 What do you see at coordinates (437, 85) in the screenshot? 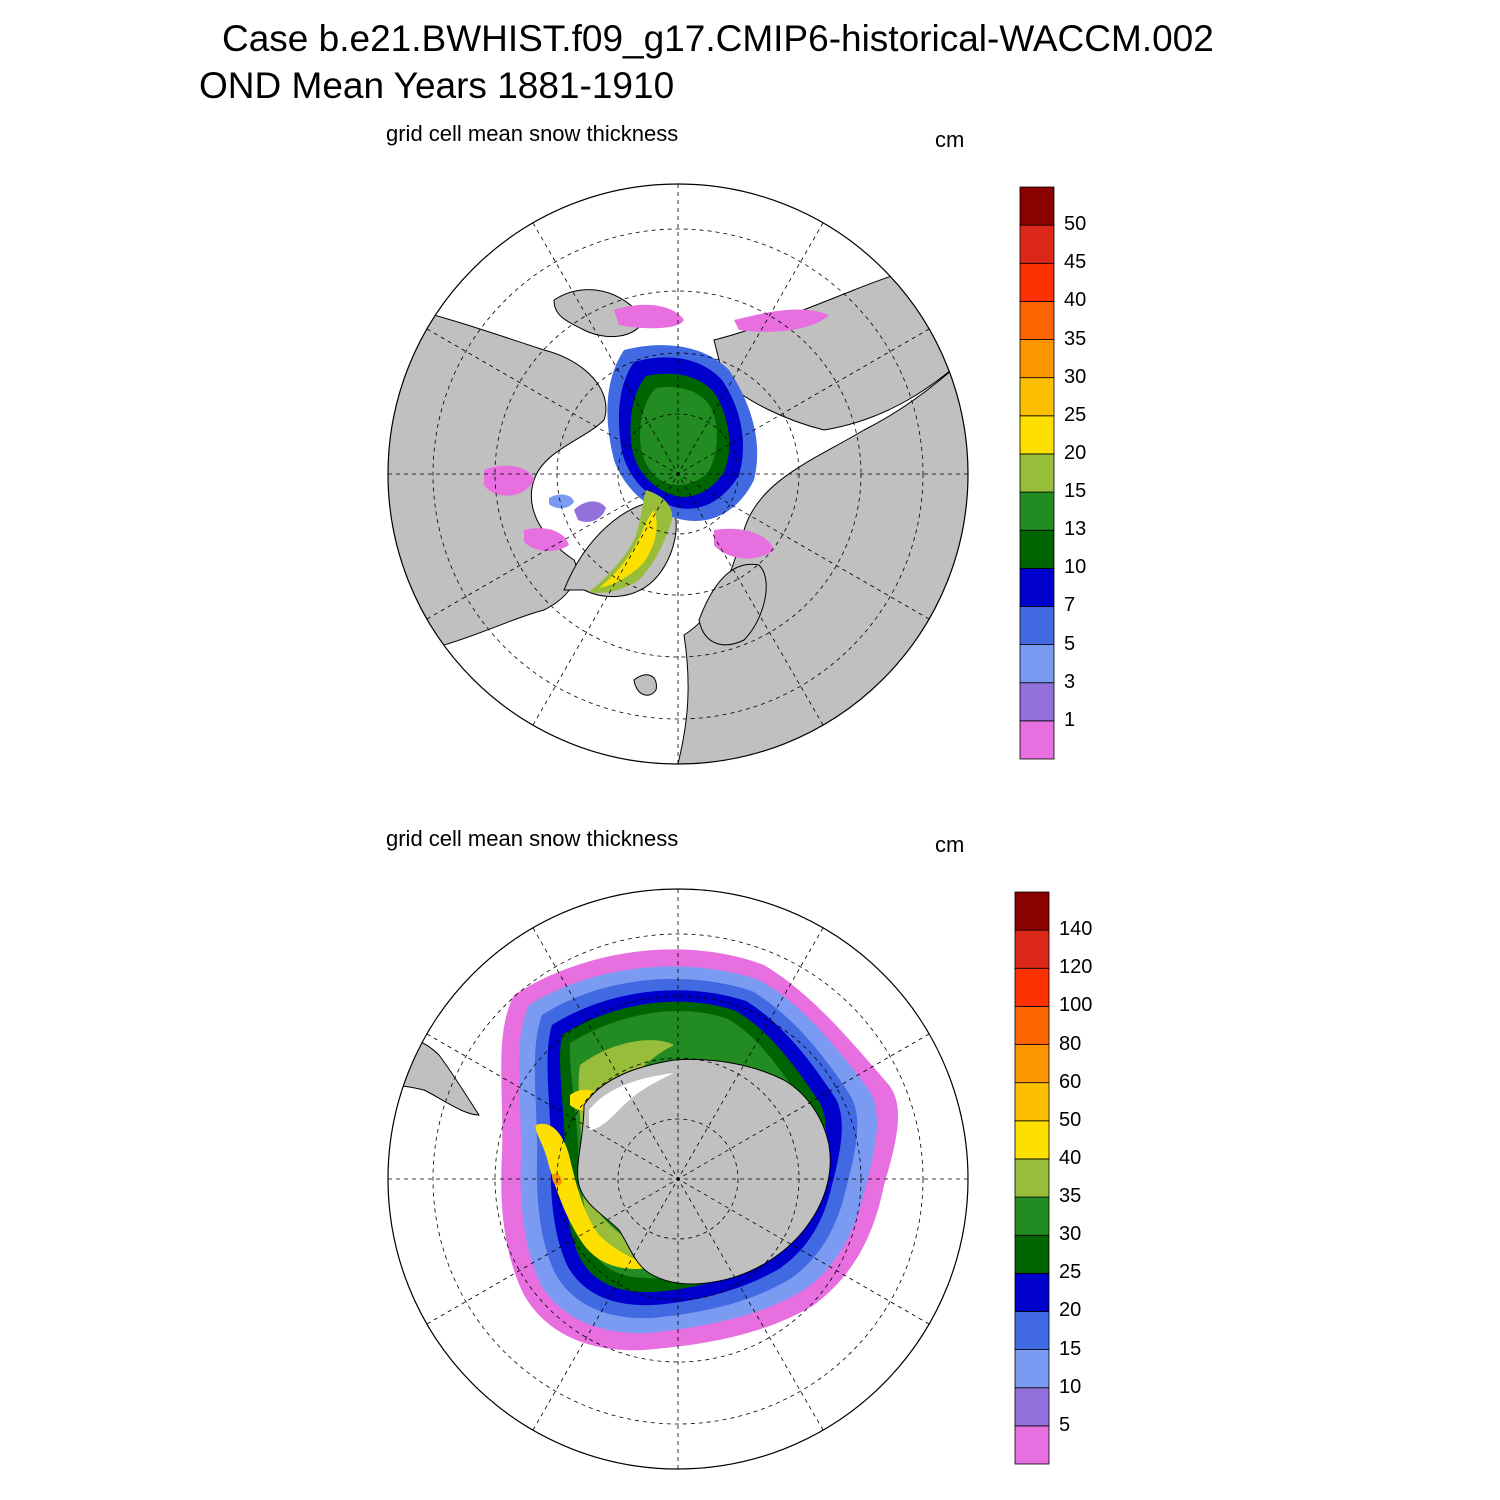
I see `mean-title: OND Mean Years 1881-1910` at bounding box center [437, 85].